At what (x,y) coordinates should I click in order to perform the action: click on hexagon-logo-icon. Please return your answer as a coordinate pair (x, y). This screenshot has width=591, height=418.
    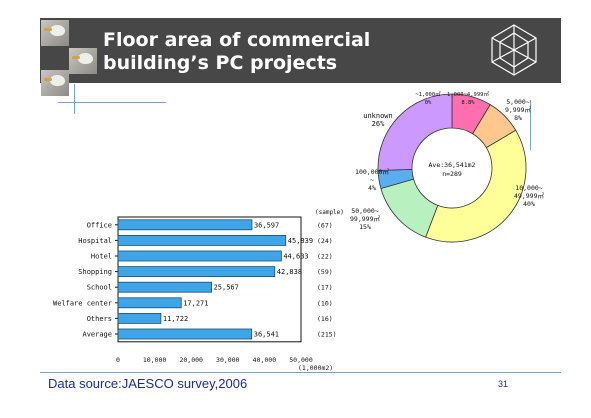
    Looking at the image, I should click on (514, 50).